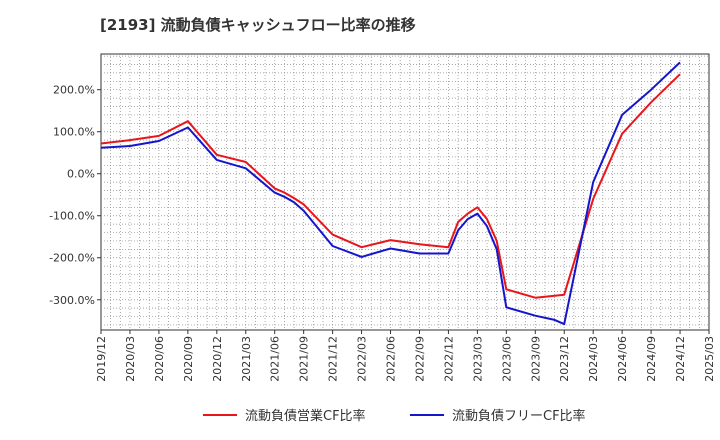 The height and width of the screenshot is (440, 720). I want to click on x-tick-label: 2020/06, so click(159, 359).